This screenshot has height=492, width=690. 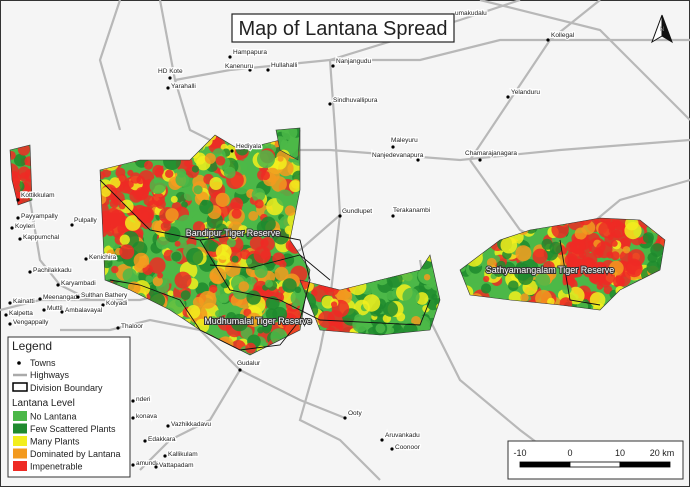 I want to click on town-label: Hediyala, so click(x=249, y=146).